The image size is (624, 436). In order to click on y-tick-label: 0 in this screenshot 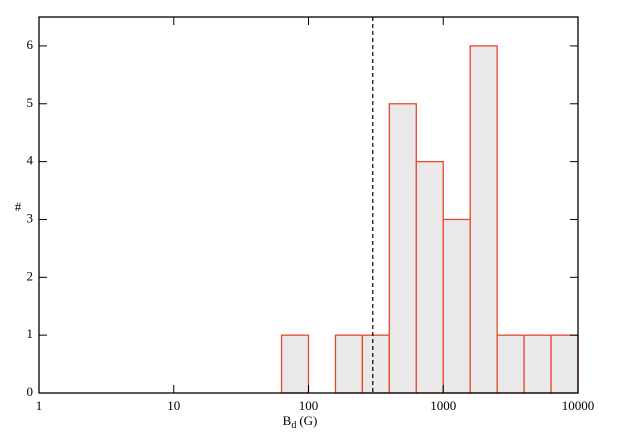, I will do `click(30, 391)`.